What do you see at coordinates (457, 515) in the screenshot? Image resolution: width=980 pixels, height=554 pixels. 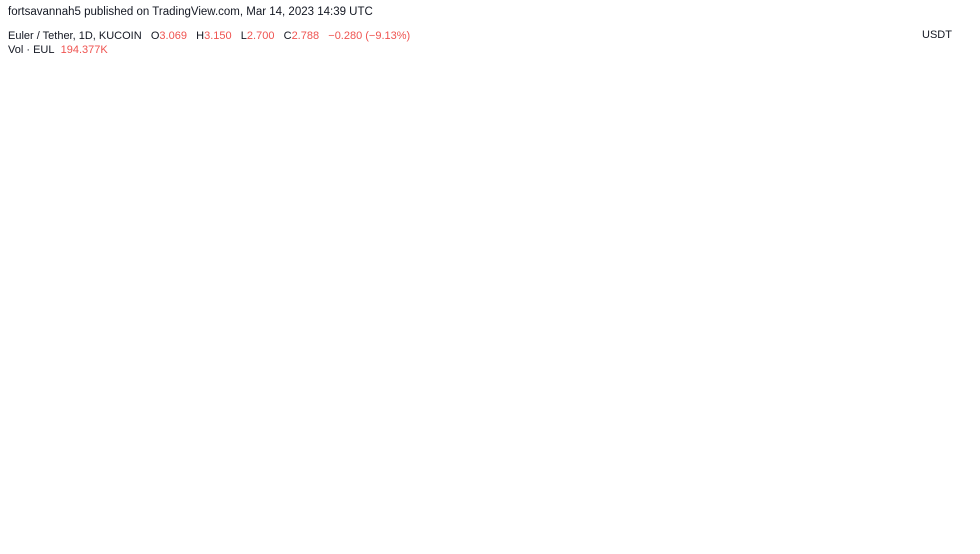 I see `x-tick-label: 16` at bounding box center [457, 515].